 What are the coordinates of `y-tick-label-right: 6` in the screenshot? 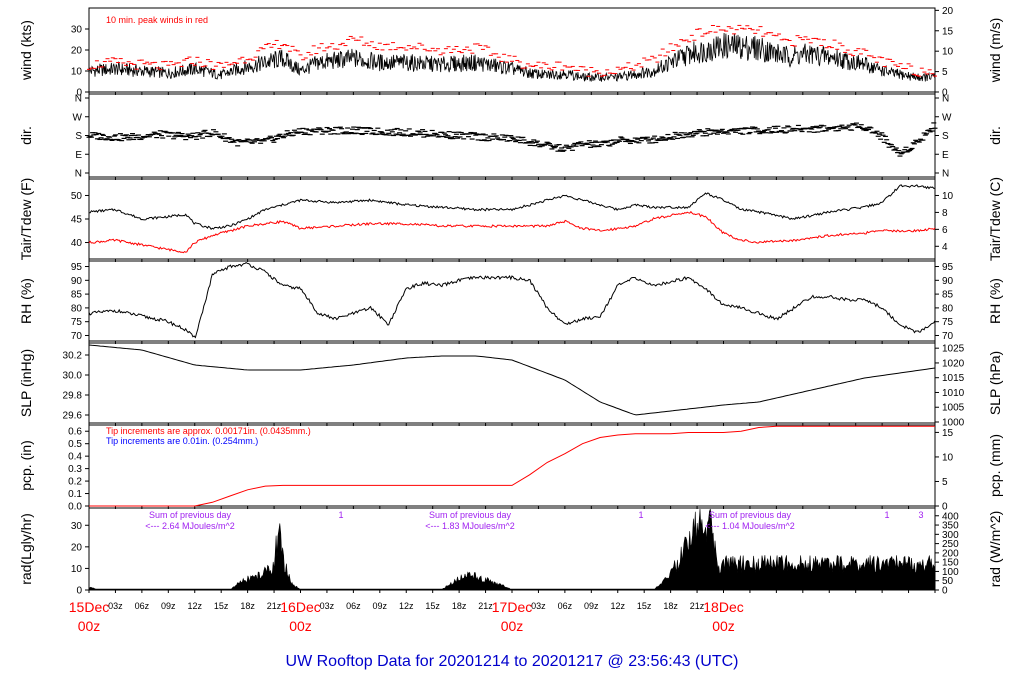 It's located at (945, 230).